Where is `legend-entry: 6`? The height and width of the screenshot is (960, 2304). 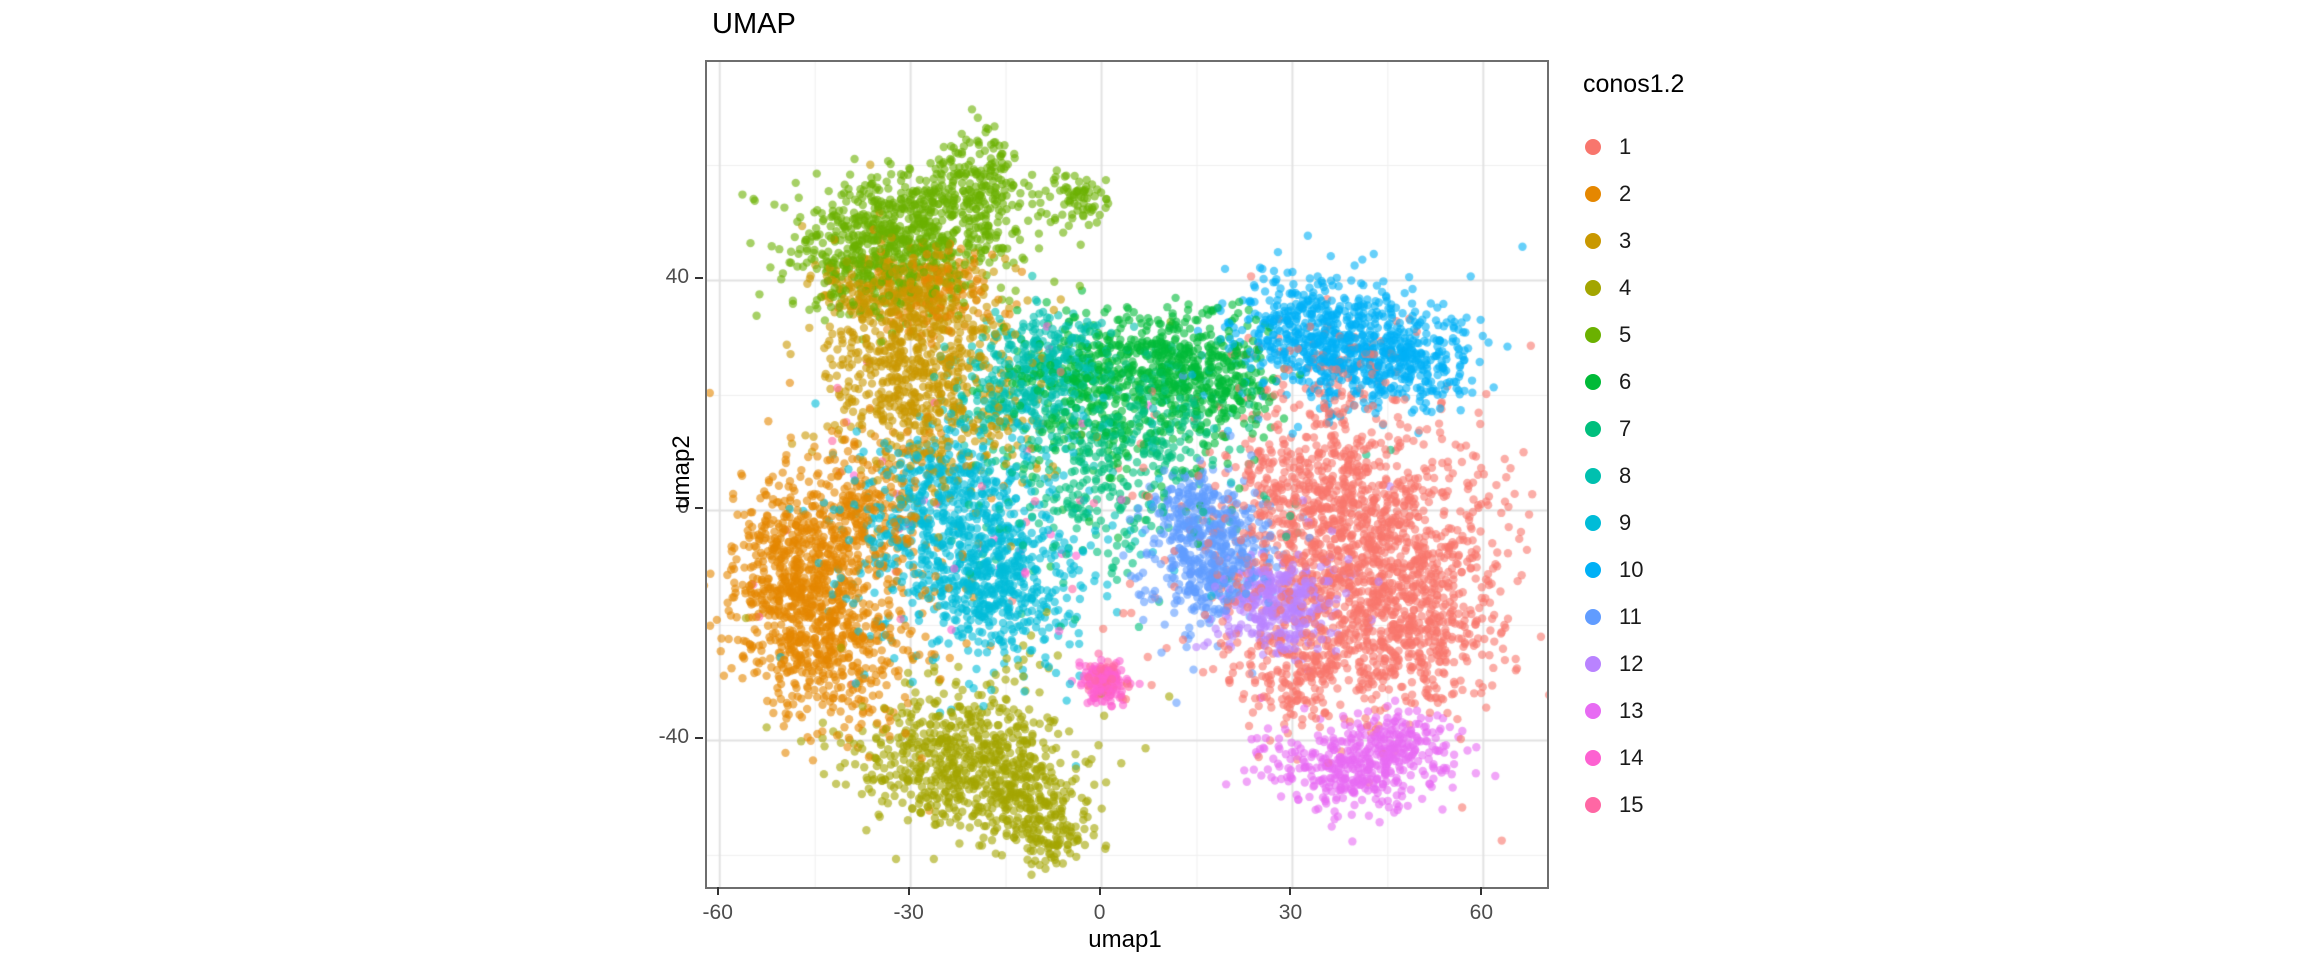 legend-entry: 6 is located at coordinates (1633, 381).